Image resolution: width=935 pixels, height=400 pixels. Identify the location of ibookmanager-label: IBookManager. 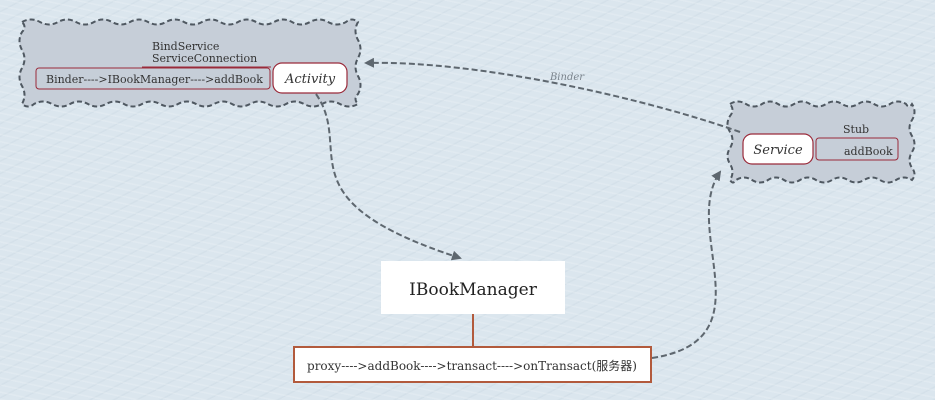
(473, 290).